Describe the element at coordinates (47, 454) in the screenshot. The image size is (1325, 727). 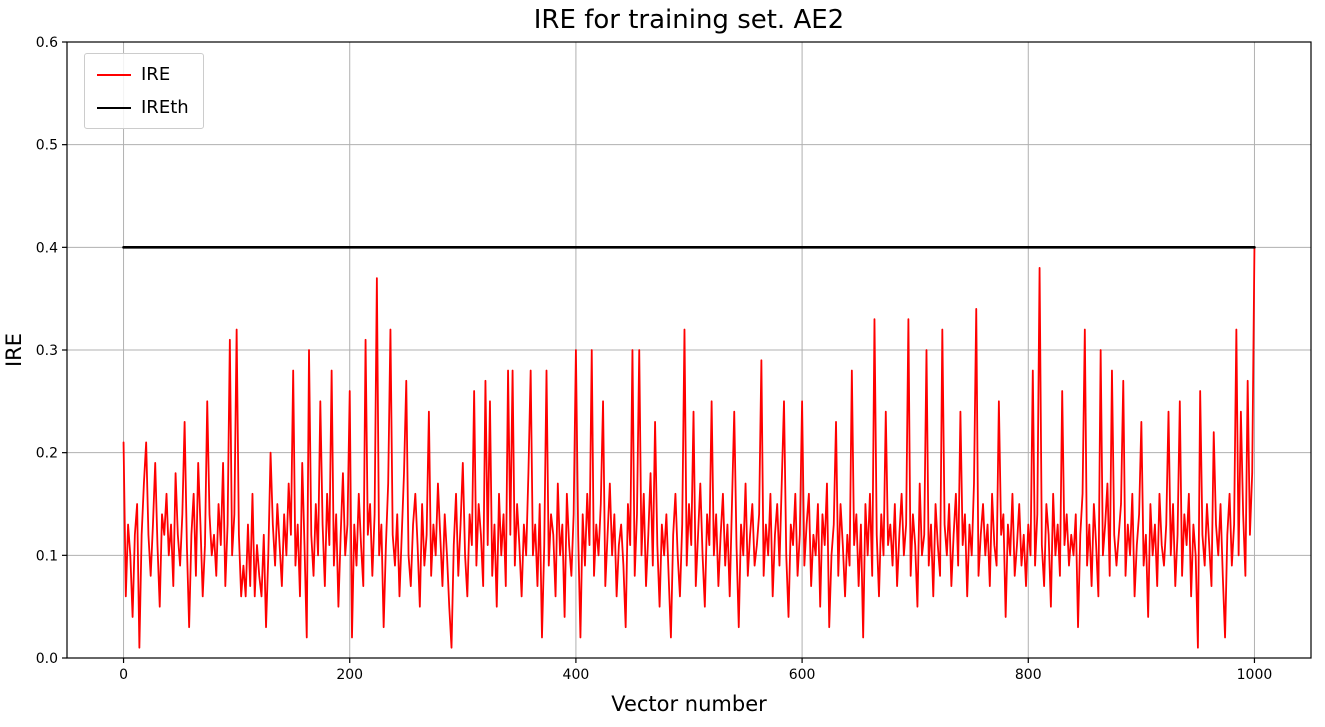
I see `y-tick-label: 0.2` at that location.